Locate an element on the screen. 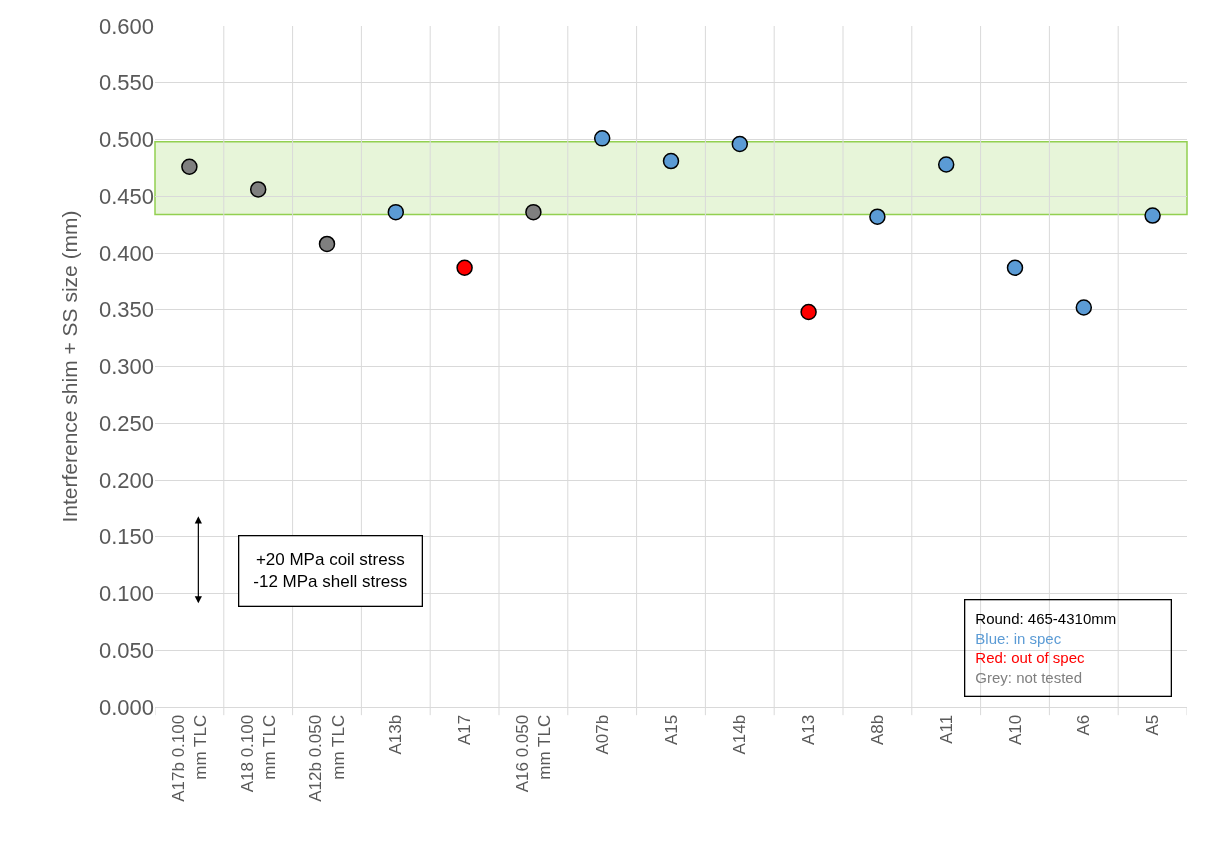 Image resolution: width=1209 pixels, height=861 pixels. y-tick-label: 0.200 is located at coordinates (126, 480).